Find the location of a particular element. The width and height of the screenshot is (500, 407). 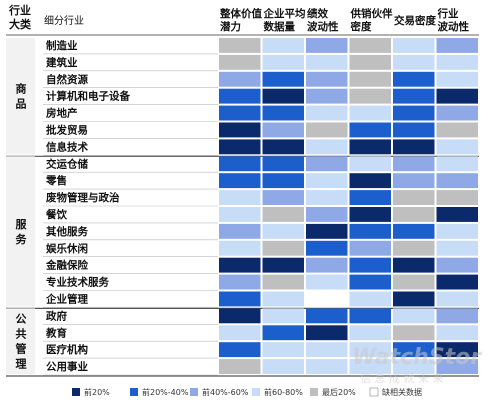

column-header-2: 绩效波动性 is located at coordinates (323, 20).